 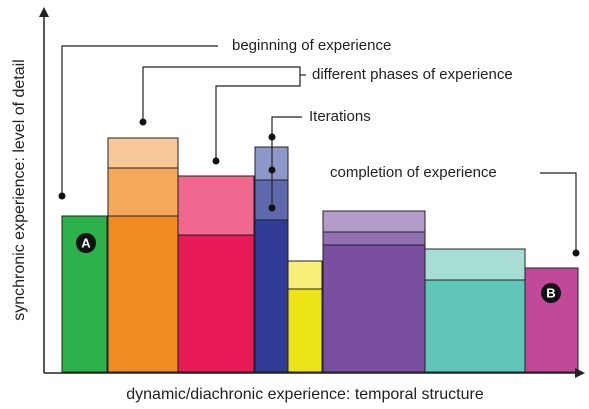 I want to click on badge-label: B, so click(x=550, y=292).